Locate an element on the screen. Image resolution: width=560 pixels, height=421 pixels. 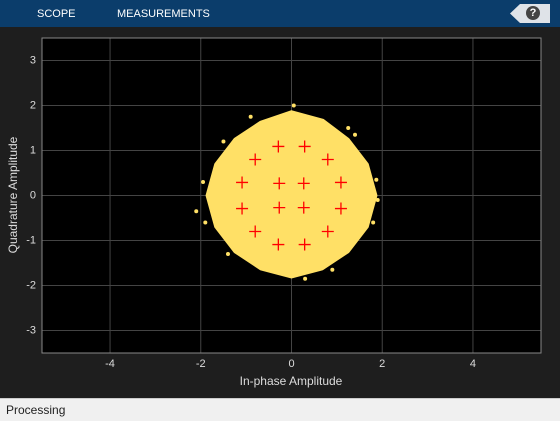
help-icon: ? is located at coordinates (533, 13).